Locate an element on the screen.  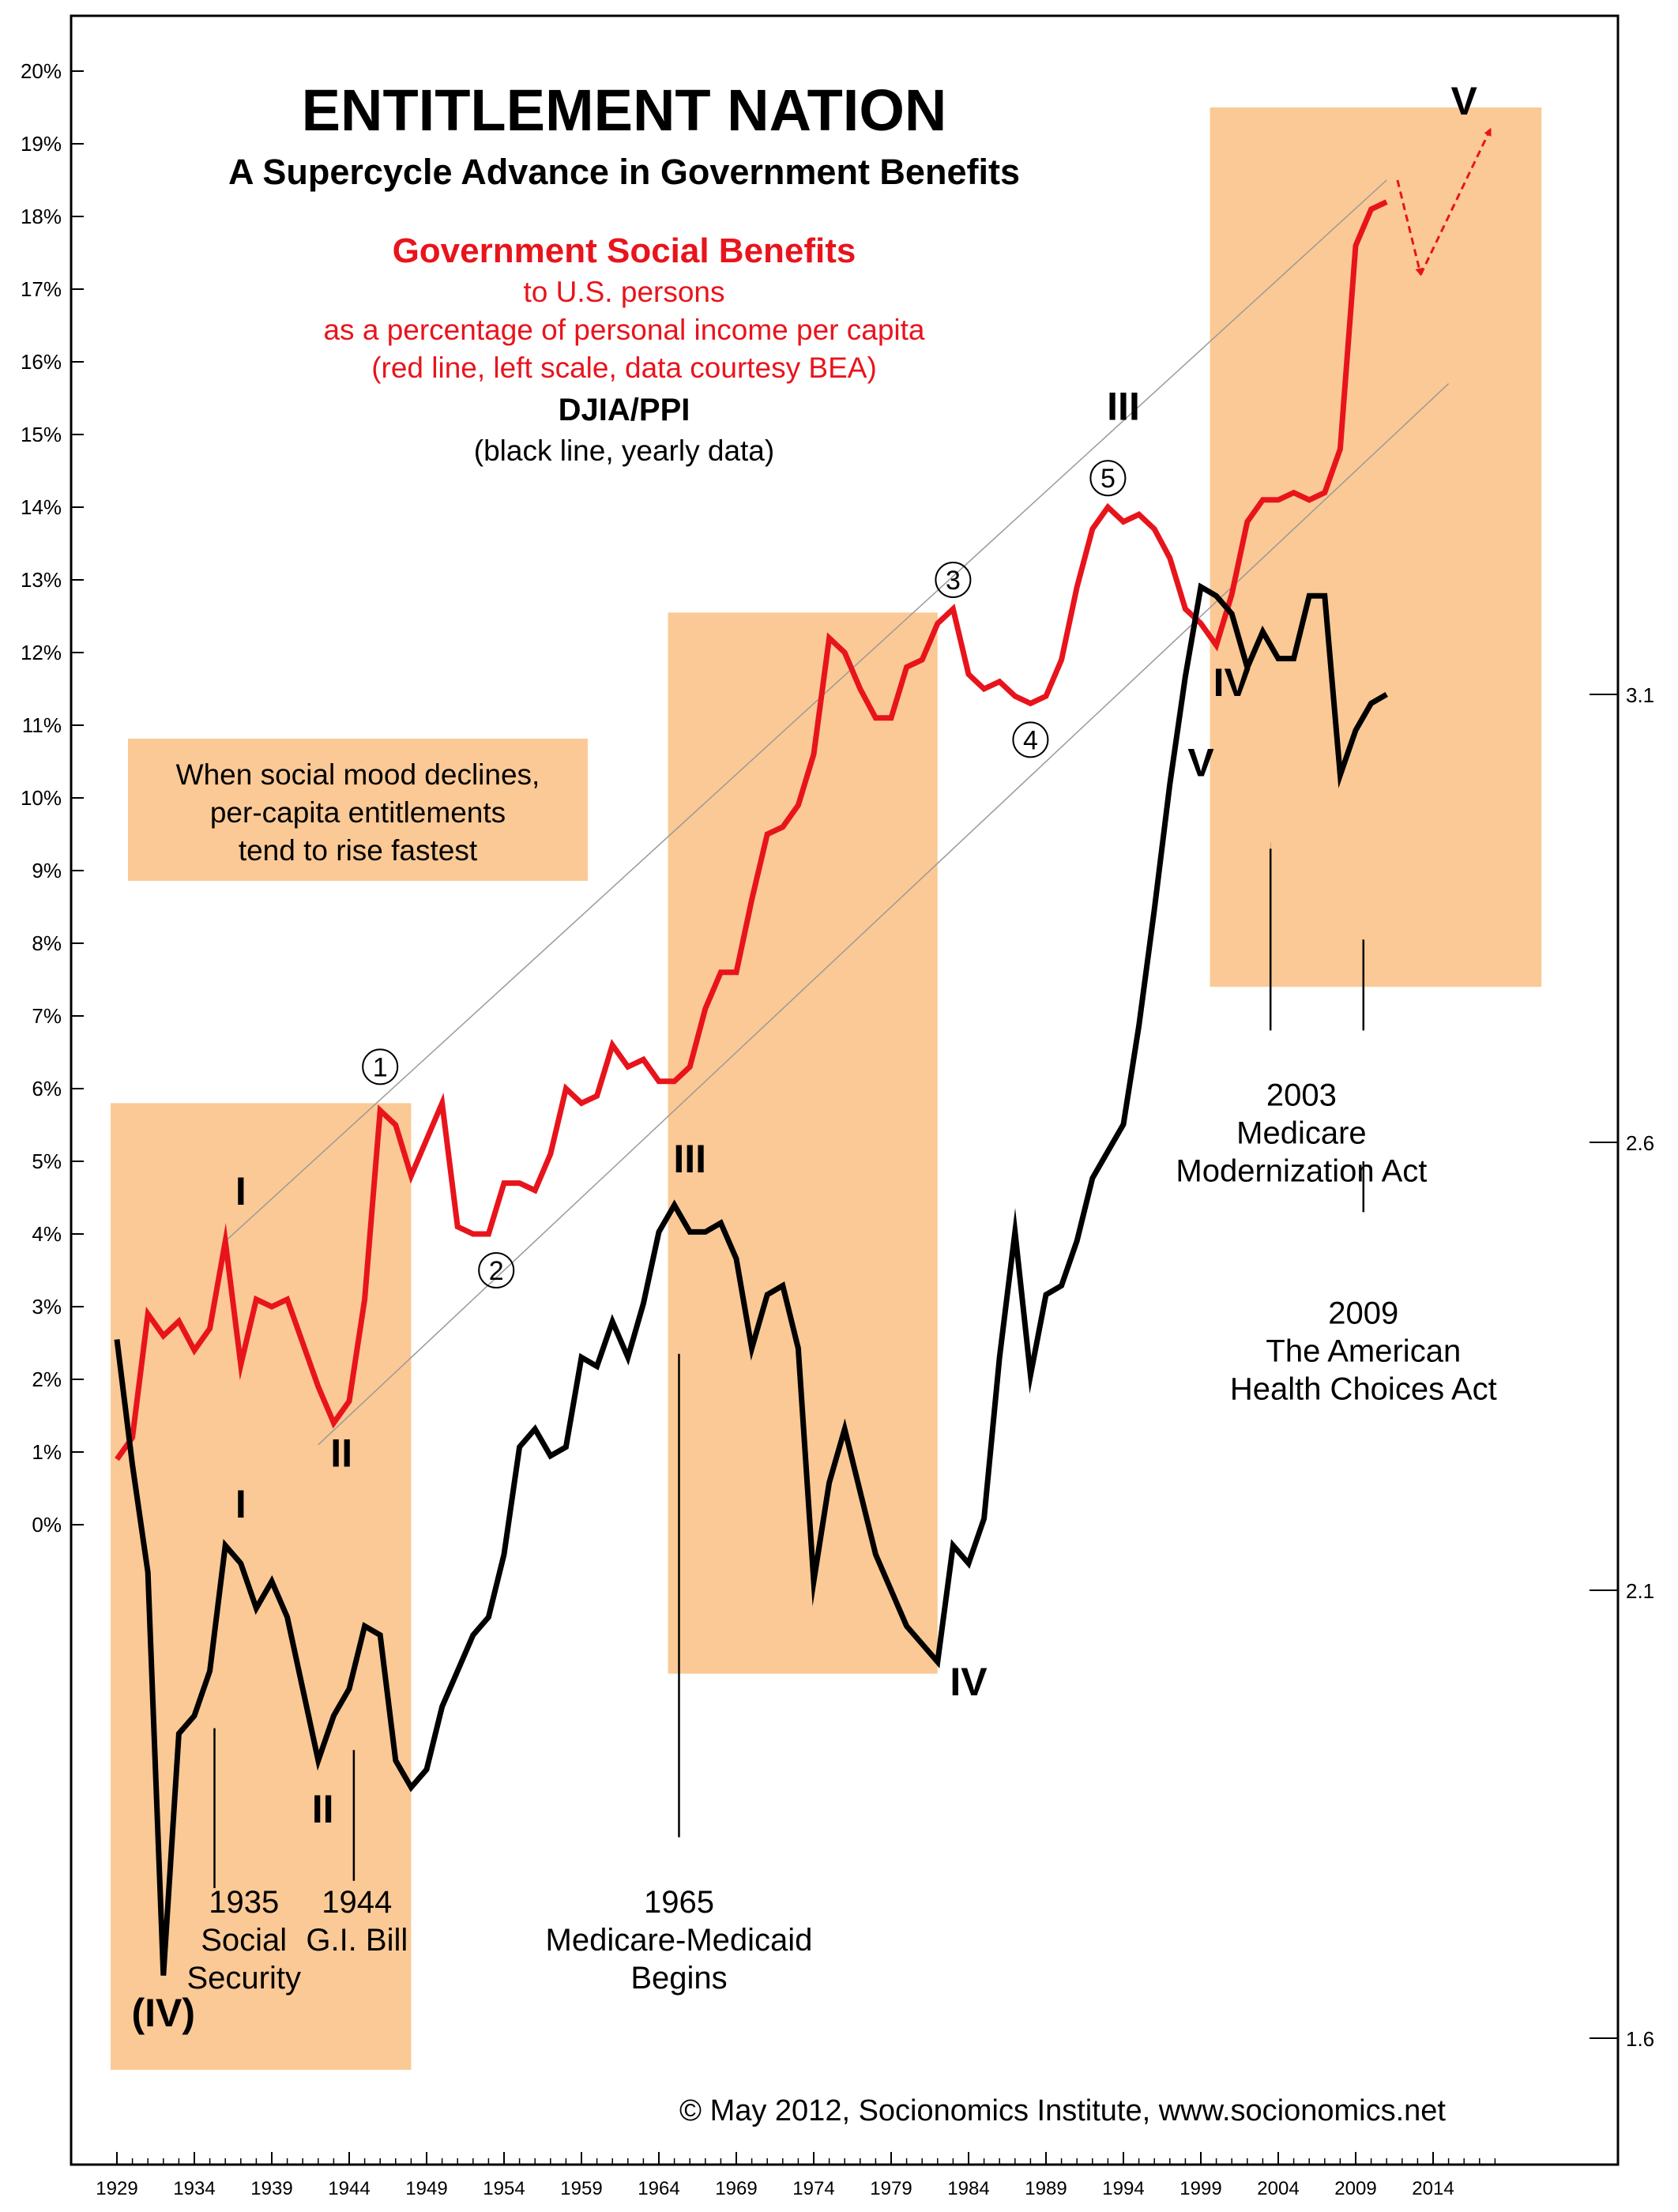
event-label: Begins is located at coordinates (678, 1979).